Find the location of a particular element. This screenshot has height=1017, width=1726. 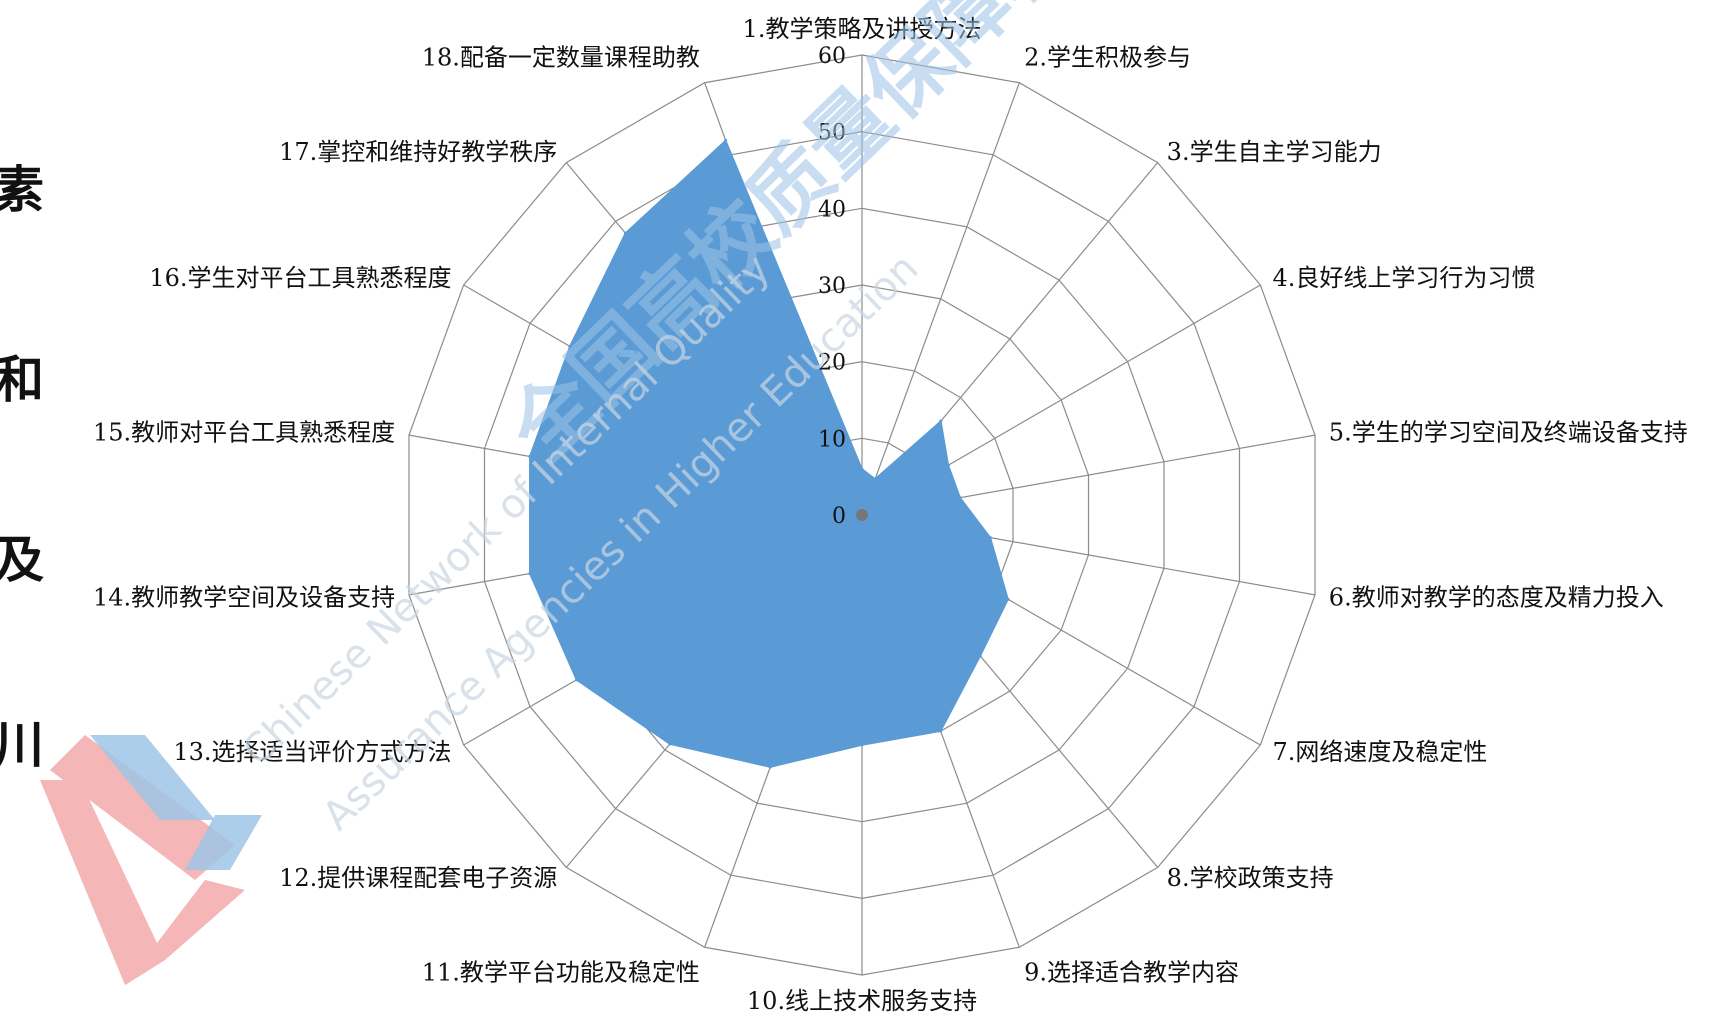

category-label: 11.教学平台功能及稳定性 is located at coordinates (561, 972).